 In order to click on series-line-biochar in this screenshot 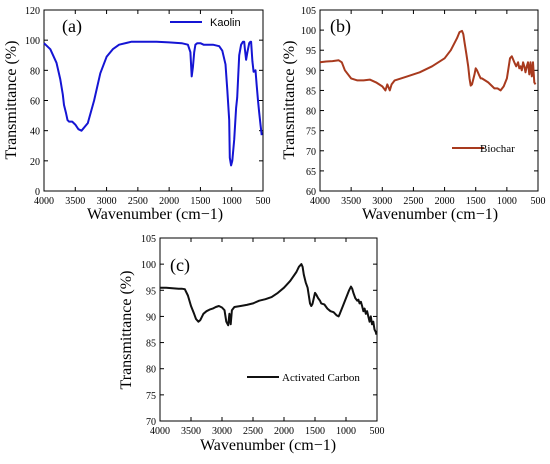, I will do `click(428, 60)`.